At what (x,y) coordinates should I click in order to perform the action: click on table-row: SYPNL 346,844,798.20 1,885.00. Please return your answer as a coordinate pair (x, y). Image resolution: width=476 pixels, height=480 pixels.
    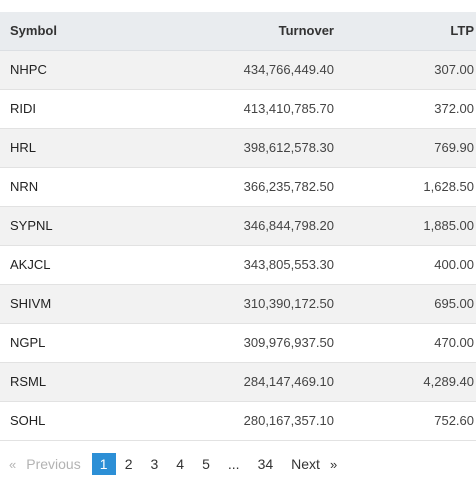
    Looking at the image, I should click on (238, 225).